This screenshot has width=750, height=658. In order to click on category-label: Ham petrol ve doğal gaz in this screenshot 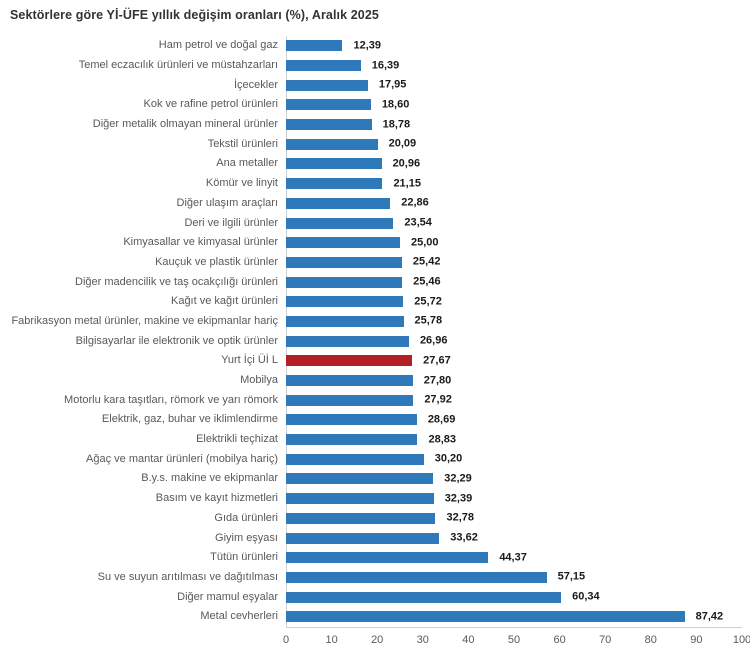, I will do `click(218, 45)`.